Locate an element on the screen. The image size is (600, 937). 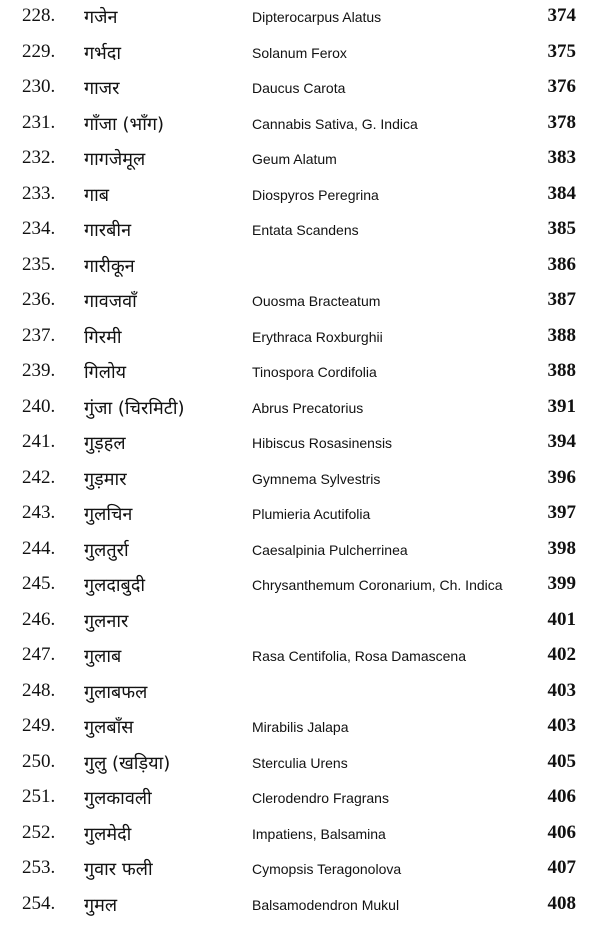
hindi-name: गुलतुर्रा is located at coordinates (106, 550).